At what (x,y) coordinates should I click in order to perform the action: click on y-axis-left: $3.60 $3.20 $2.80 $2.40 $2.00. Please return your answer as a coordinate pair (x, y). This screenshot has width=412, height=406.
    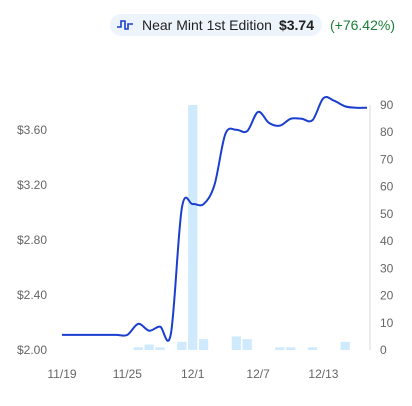
    Looking at the image, I should click on (32, 240).